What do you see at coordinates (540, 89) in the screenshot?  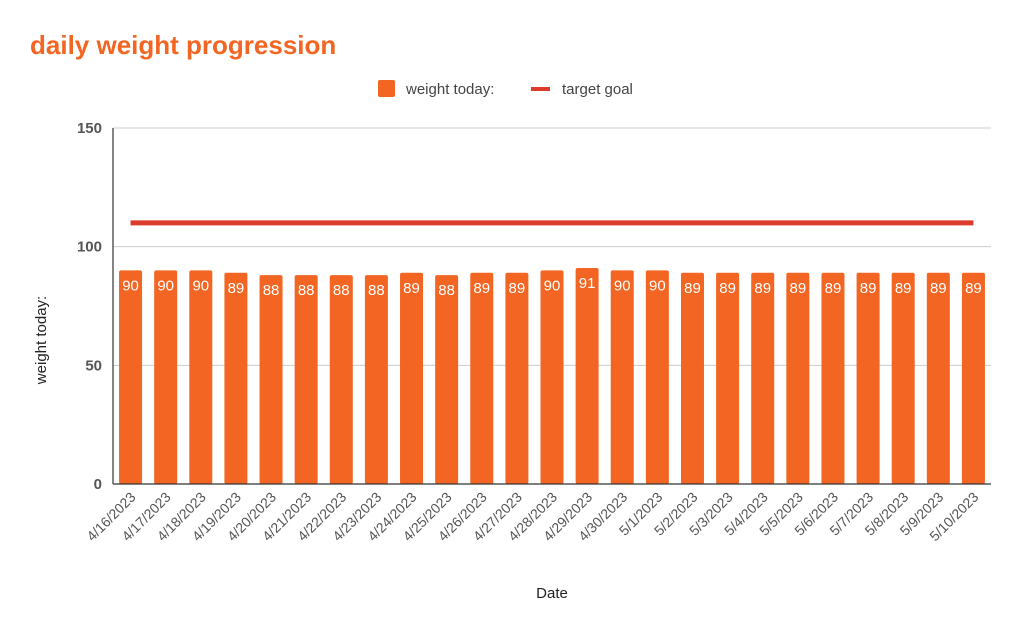 I see `legend-swatch-target` at bounding box center [540, 89].